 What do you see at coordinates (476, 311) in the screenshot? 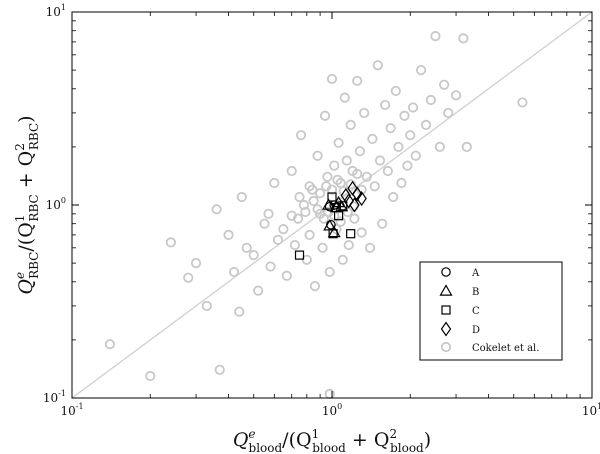
I see `legend-label-c: C` at bounding box center [476, 311].